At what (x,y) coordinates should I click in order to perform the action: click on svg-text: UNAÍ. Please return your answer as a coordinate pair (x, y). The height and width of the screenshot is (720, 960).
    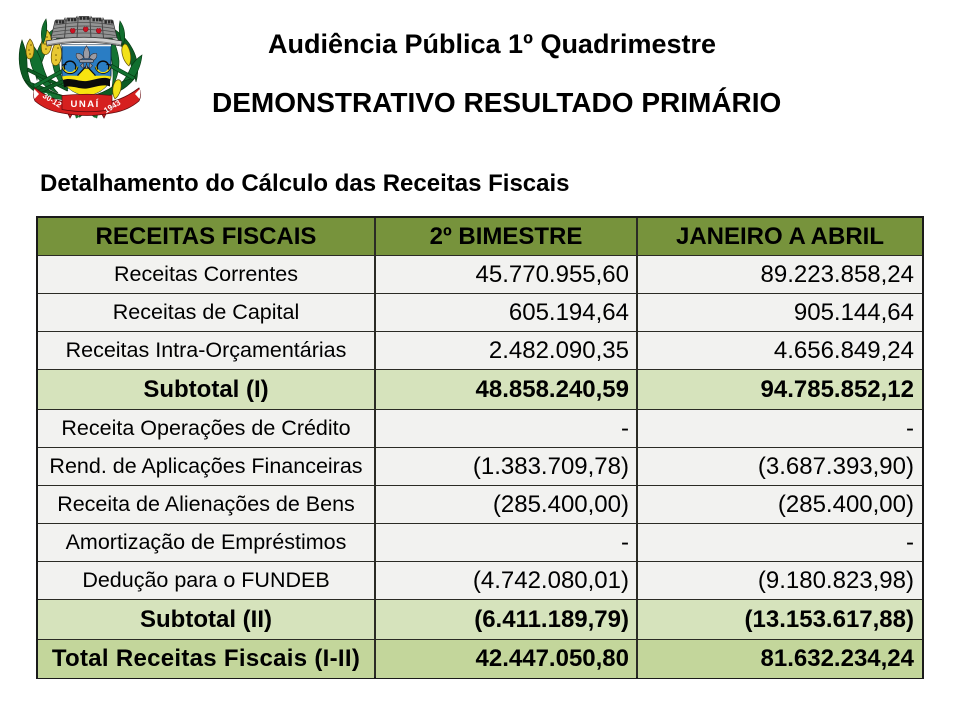
    Looking at the image, I should click on (85, 104).